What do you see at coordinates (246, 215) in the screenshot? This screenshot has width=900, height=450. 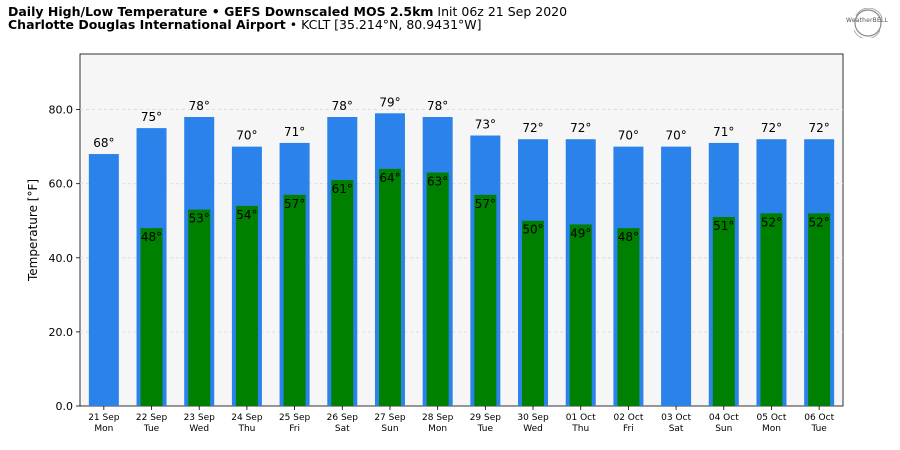 I see `label-low: 54°` at bounding box center [246, 215].